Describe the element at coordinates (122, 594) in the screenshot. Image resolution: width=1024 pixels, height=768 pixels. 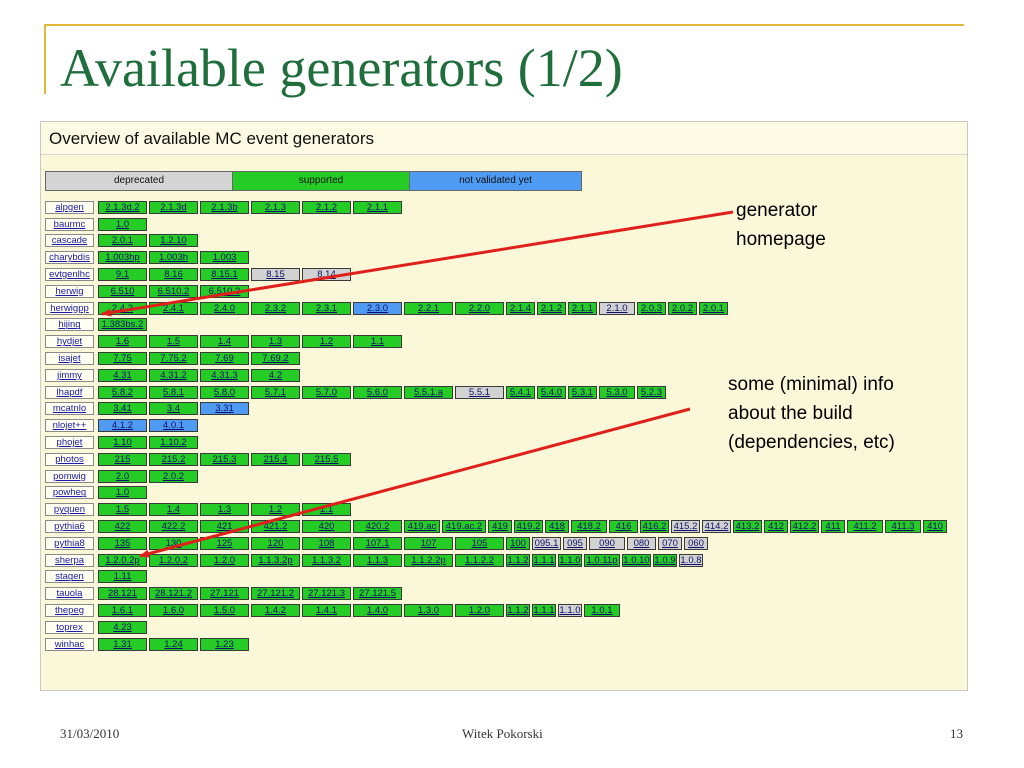
I see `version-build-link: 28.121` at that location.